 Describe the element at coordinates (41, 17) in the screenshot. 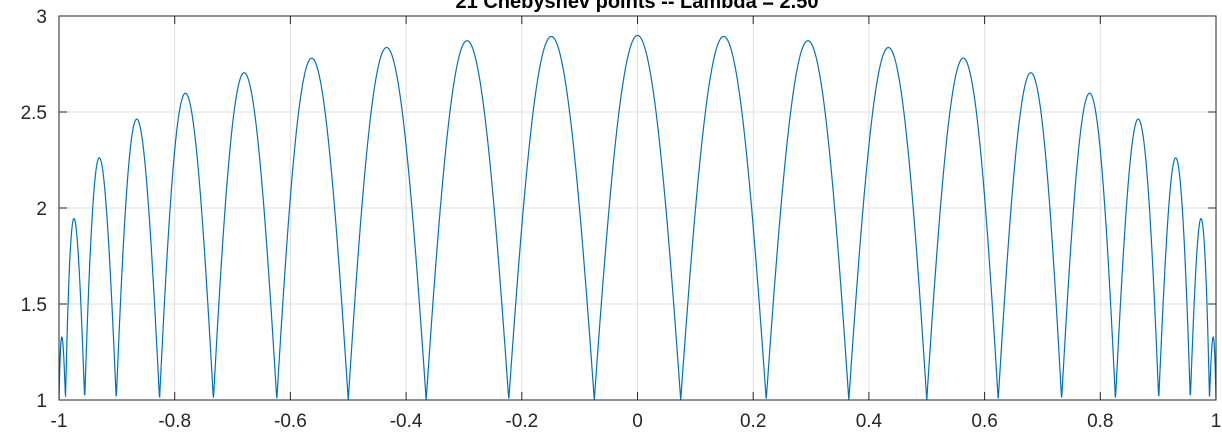

I see `y-tick-label: 3` at that location.